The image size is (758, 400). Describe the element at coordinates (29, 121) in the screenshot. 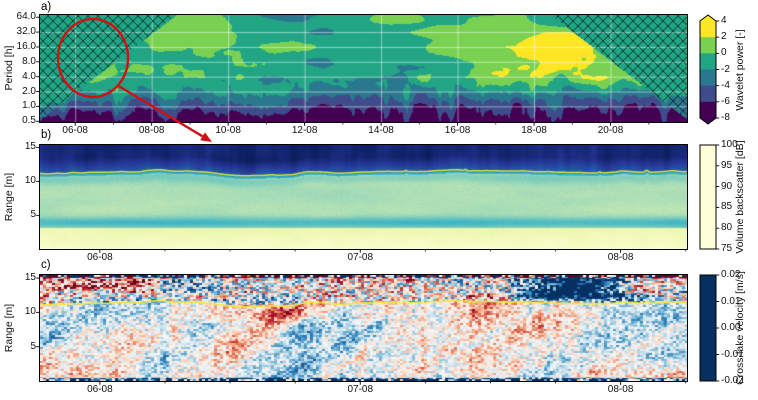

I see `y-tick-label-a-7: 0.5` at that location.